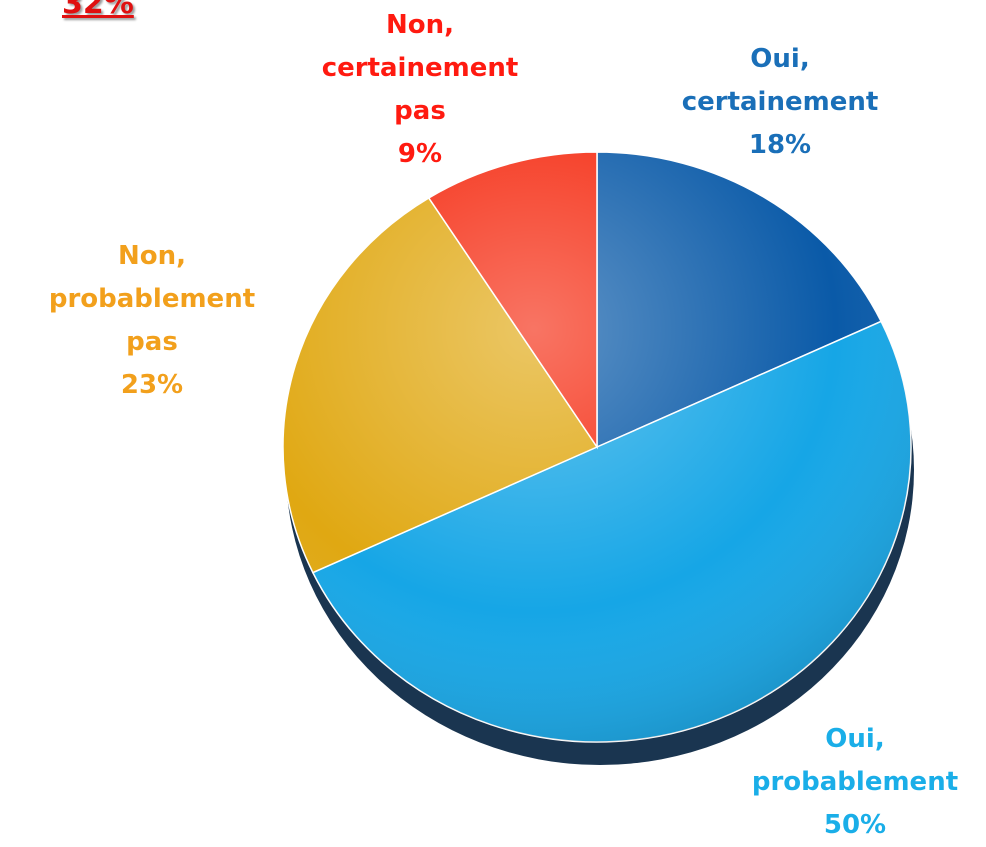  I want to click on category-label: Oui, probablement, so click(855, 760).